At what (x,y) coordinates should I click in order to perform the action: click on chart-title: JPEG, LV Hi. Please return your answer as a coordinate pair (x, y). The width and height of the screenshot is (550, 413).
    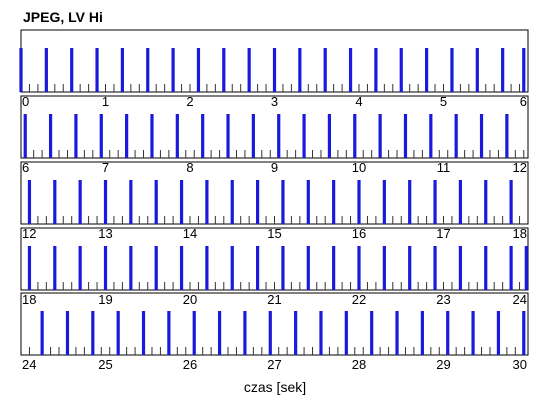
    Looking at the image, I should click on (63, 17).